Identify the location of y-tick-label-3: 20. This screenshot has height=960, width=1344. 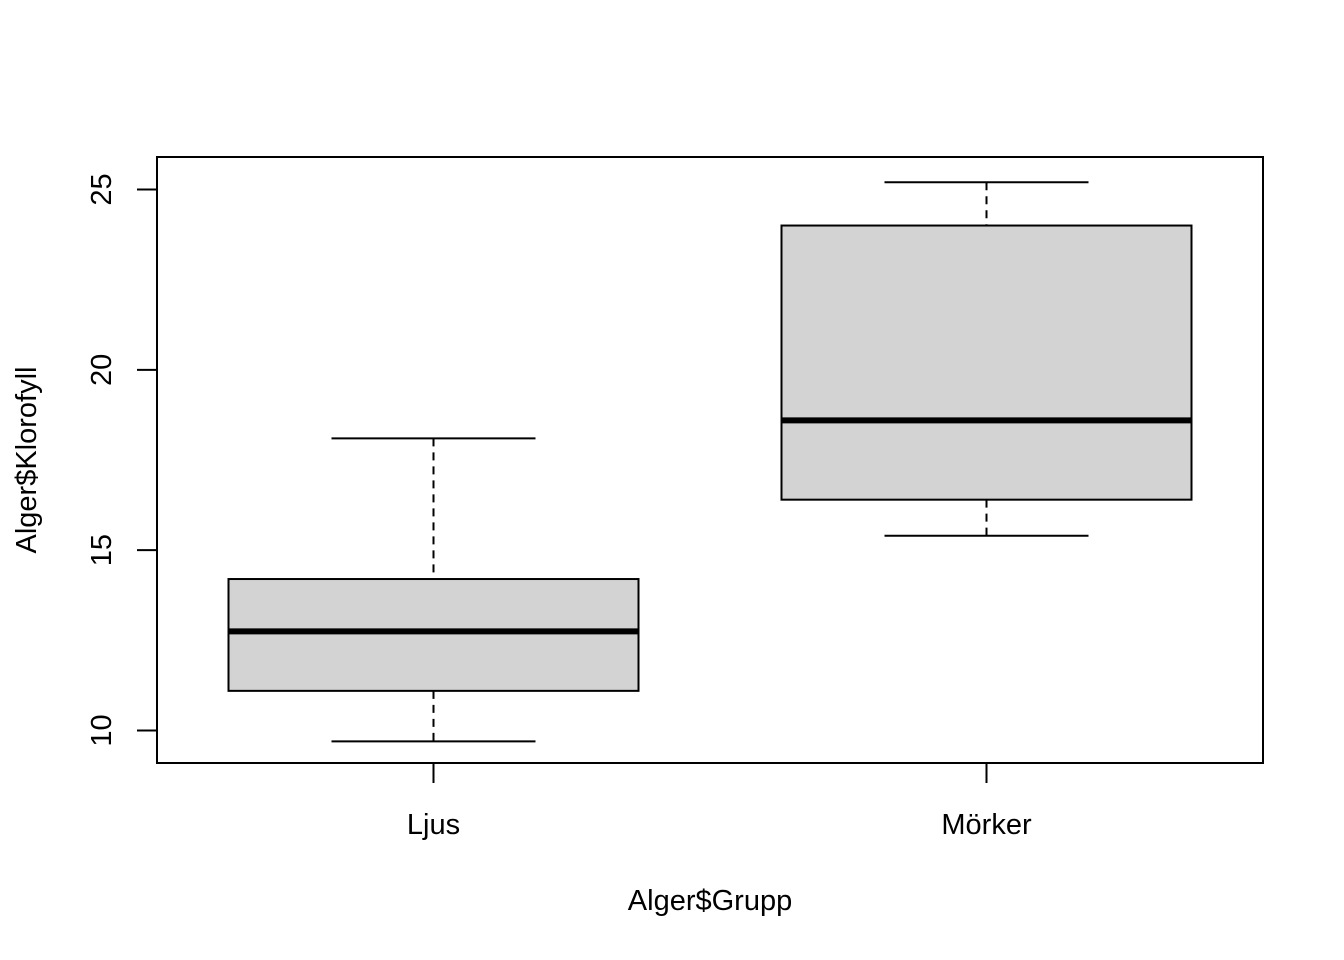
(102, 370).